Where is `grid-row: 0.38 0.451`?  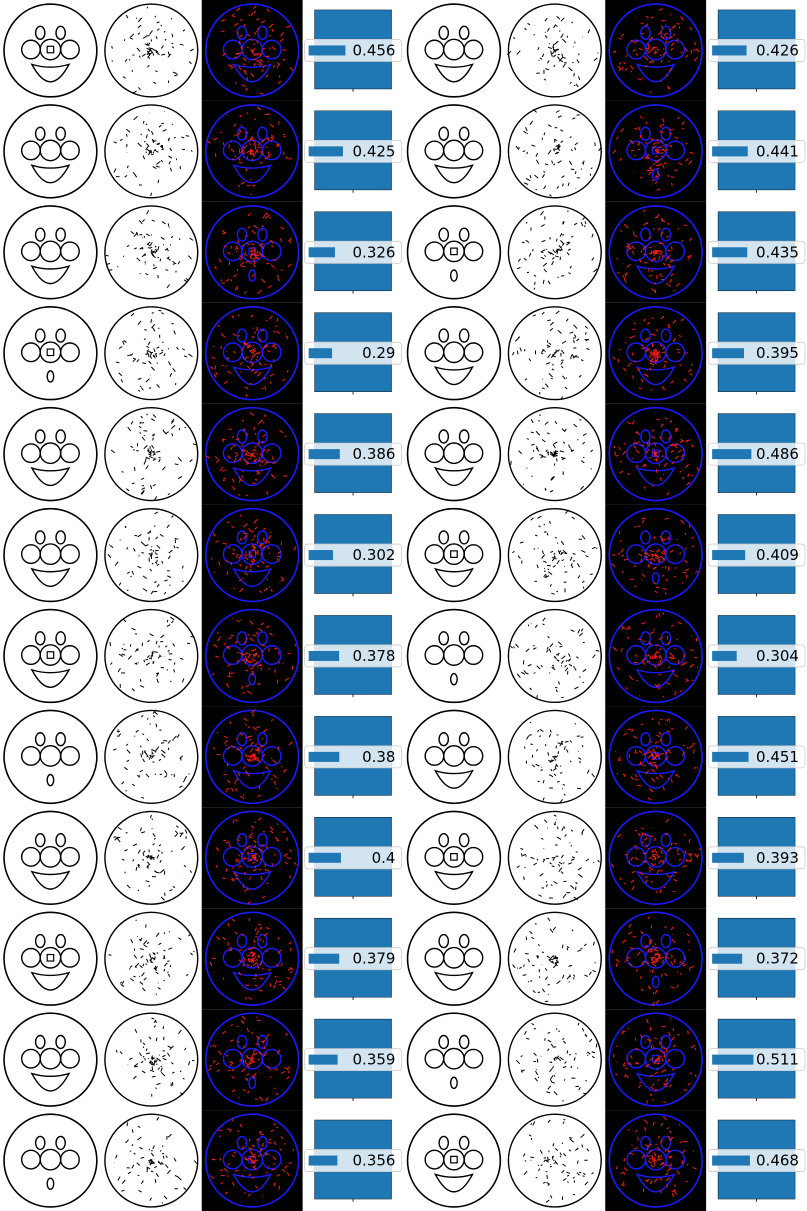
grid-row: 0.38 0.451 is located at coordinates (404, 757).